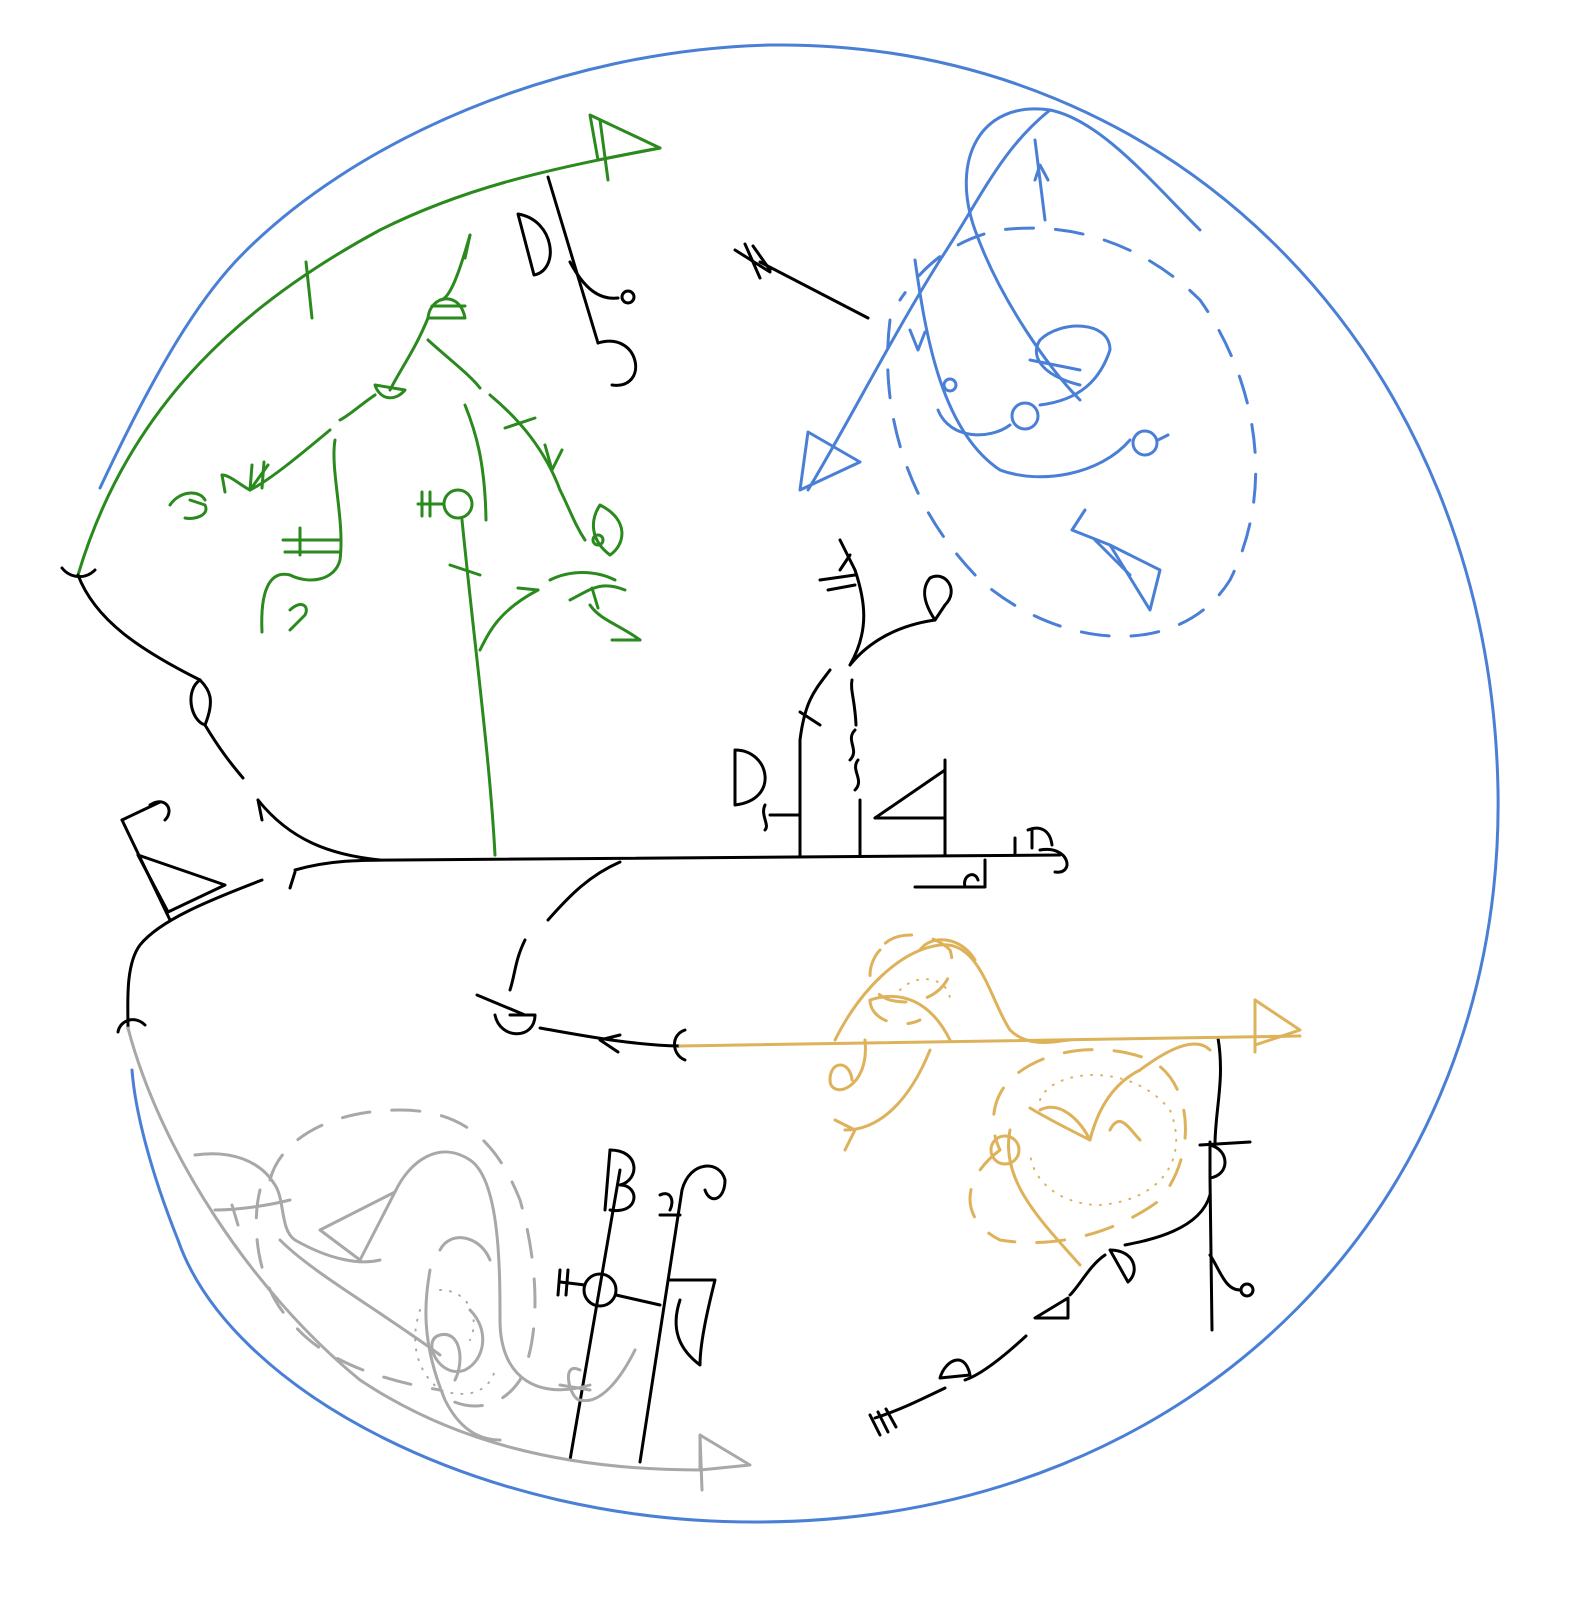 The image size is (1580, 1600). I want to click on blue-dashed-loop, so click(1072, 432).